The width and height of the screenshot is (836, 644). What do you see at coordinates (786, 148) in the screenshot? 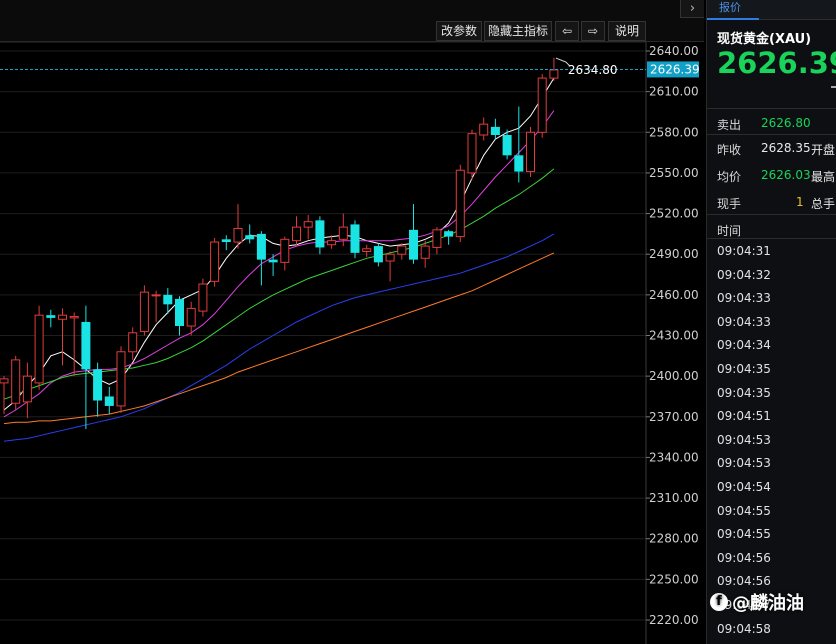
I see `row-prev-close-value: 2628.35` at bounding box center [786, 148].